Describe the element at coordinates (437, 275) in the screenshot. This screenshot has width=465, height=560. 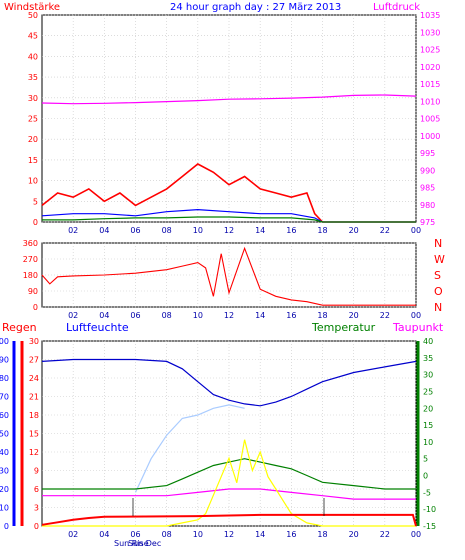
I see `direction-label: S` at that location.